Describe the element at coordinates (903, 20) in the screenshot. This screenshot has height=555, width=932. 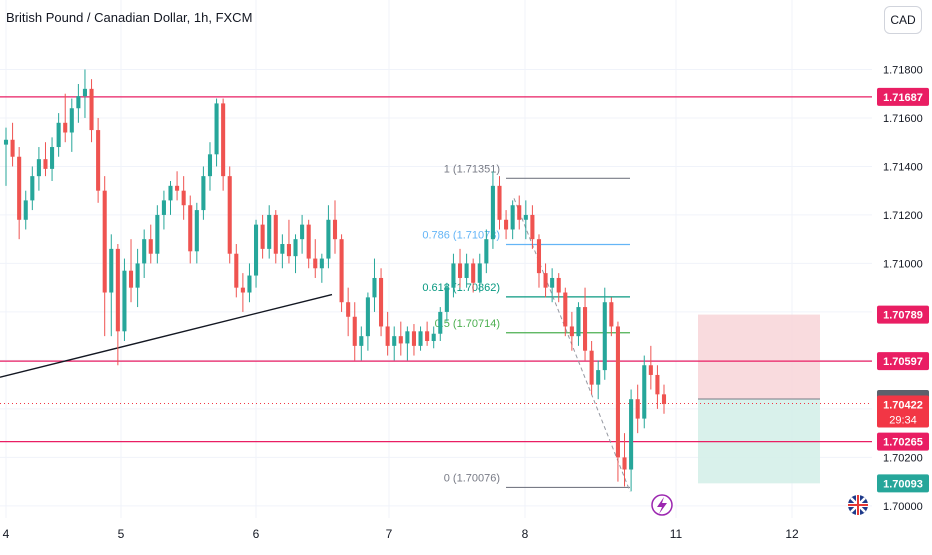
I see `currency-button: CAD` at that location.